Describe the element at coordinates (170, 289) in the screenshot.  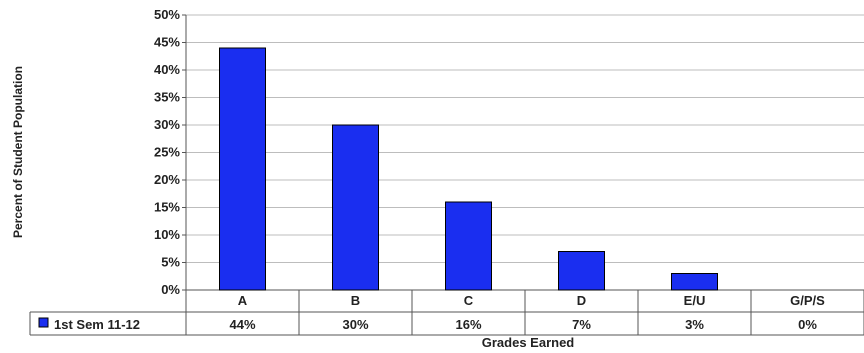
I see `y-tick-label: 0%` at that location.